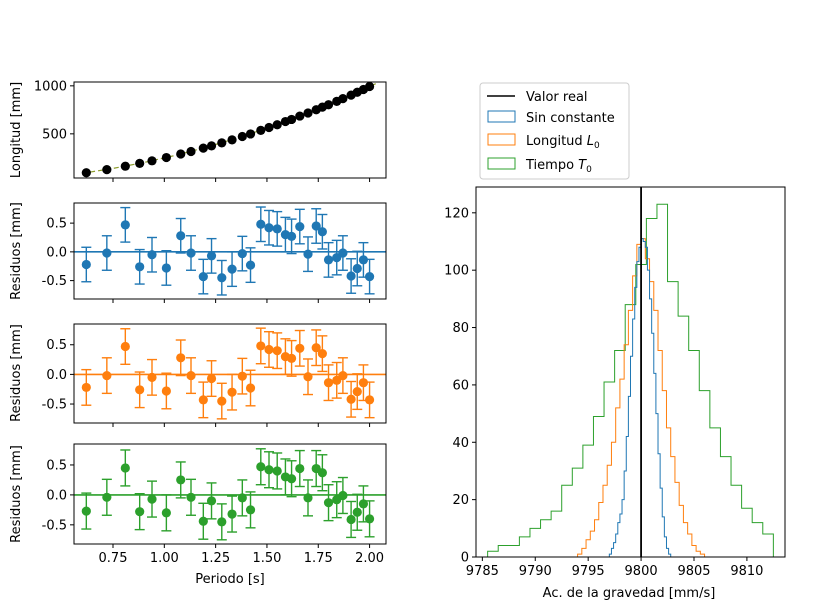 The width and height of the screenshot is (834, 610). Describe the element at coordinates (501, 139) in the screenshot. I see `legend-swatch-l0` at that location.